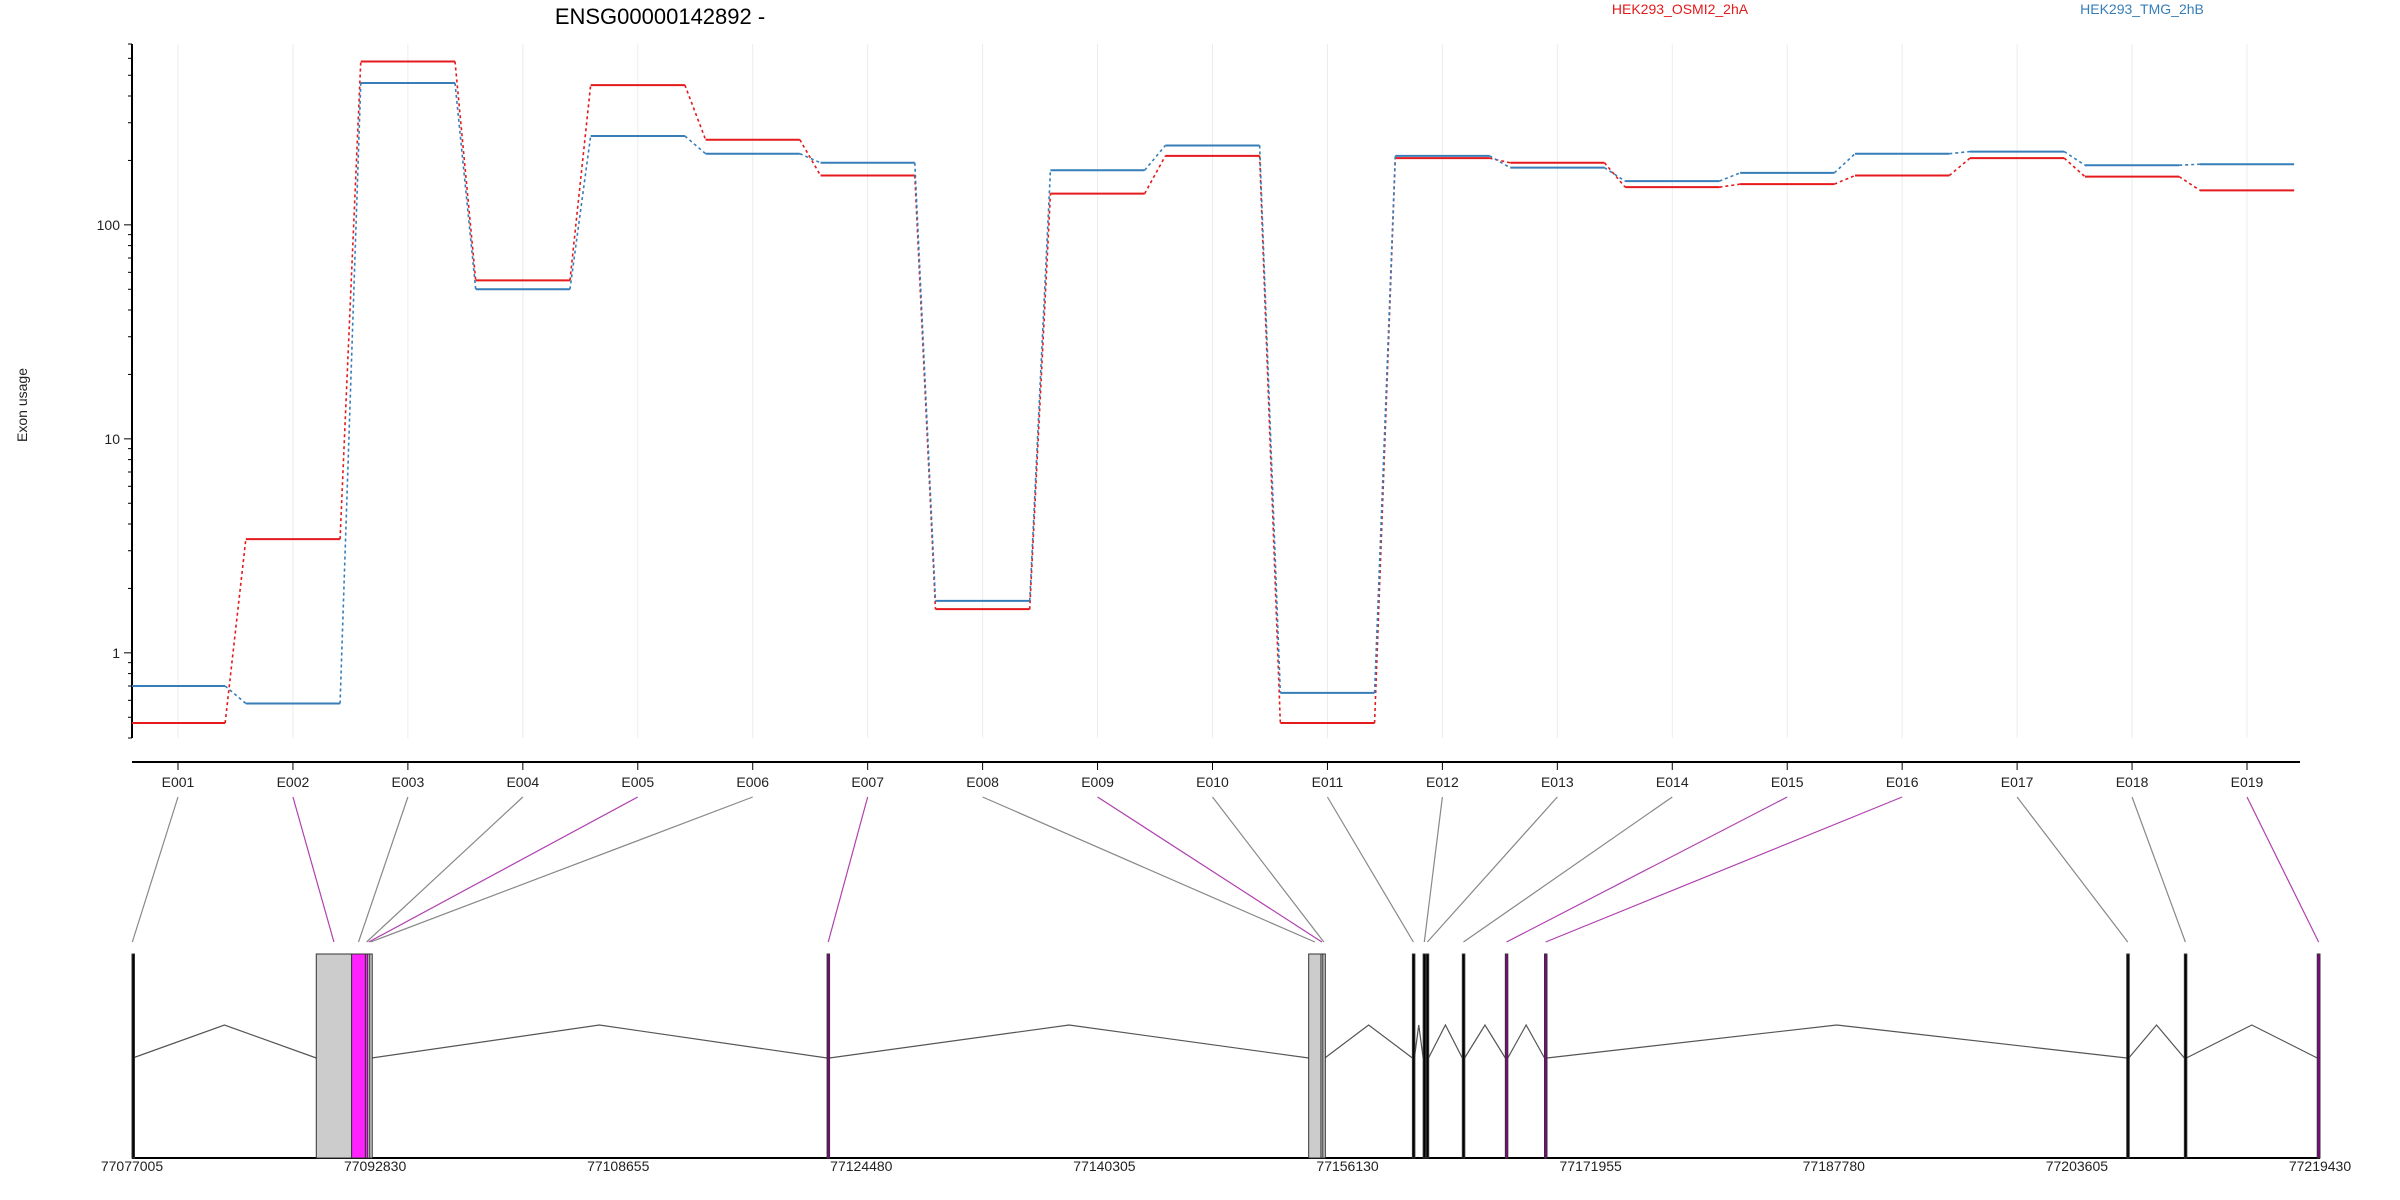  I want to click on connector-e003, so click(465, 171).